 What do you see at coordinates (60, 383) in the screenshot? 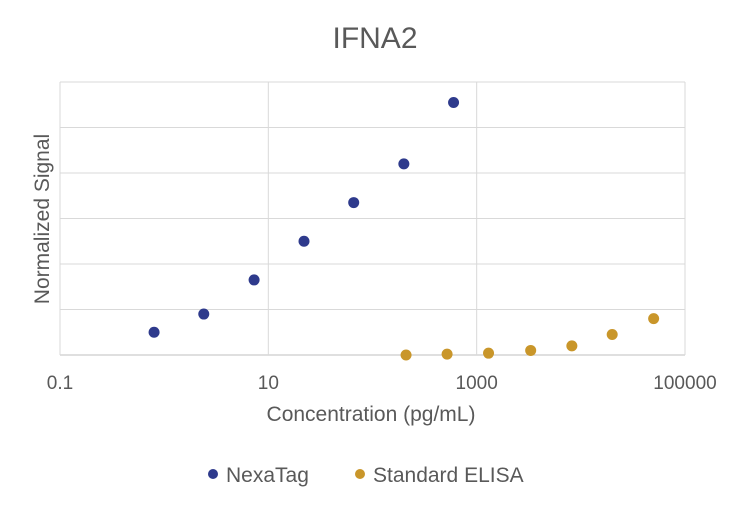
I see `x-tick-label: 0.1` at bounding box center [60, 383].